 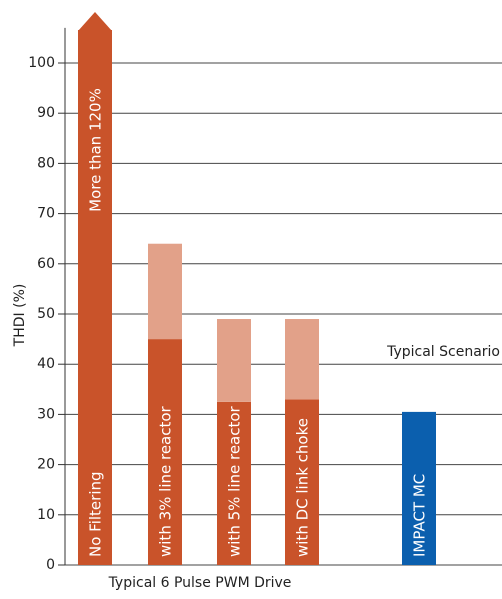 I want to click on y-tick-label: 20, so click(x=46, y=465).